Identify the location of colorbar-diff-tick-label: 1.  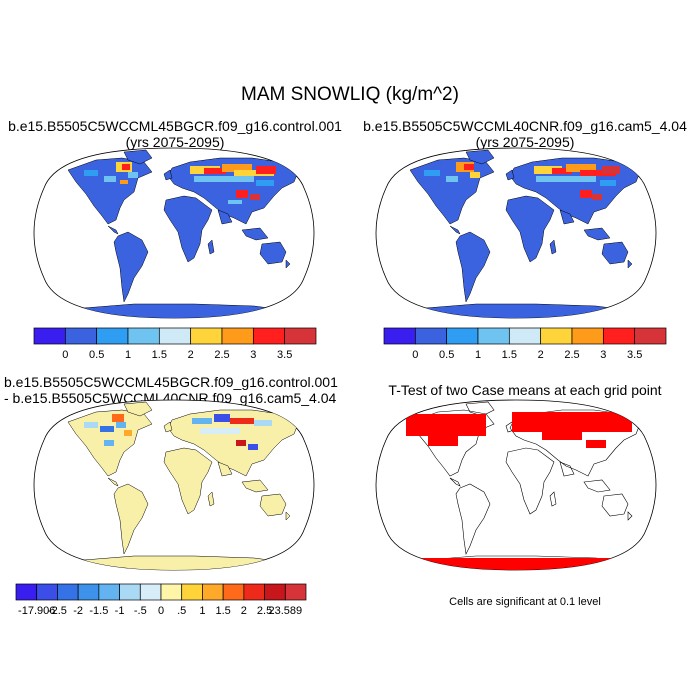
(202, 611).